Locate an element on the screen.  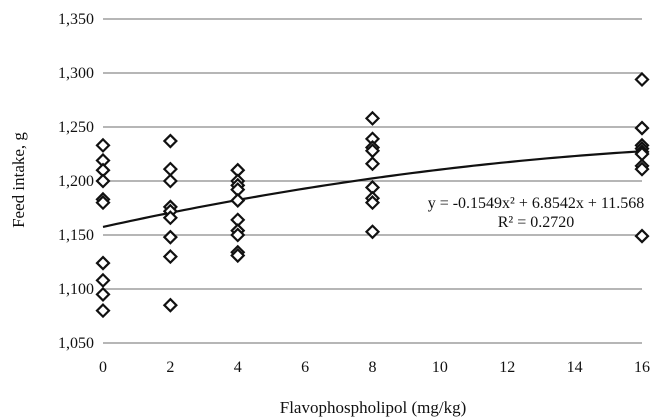
x-tick-label: 10 is located at coordinates (440, 367).